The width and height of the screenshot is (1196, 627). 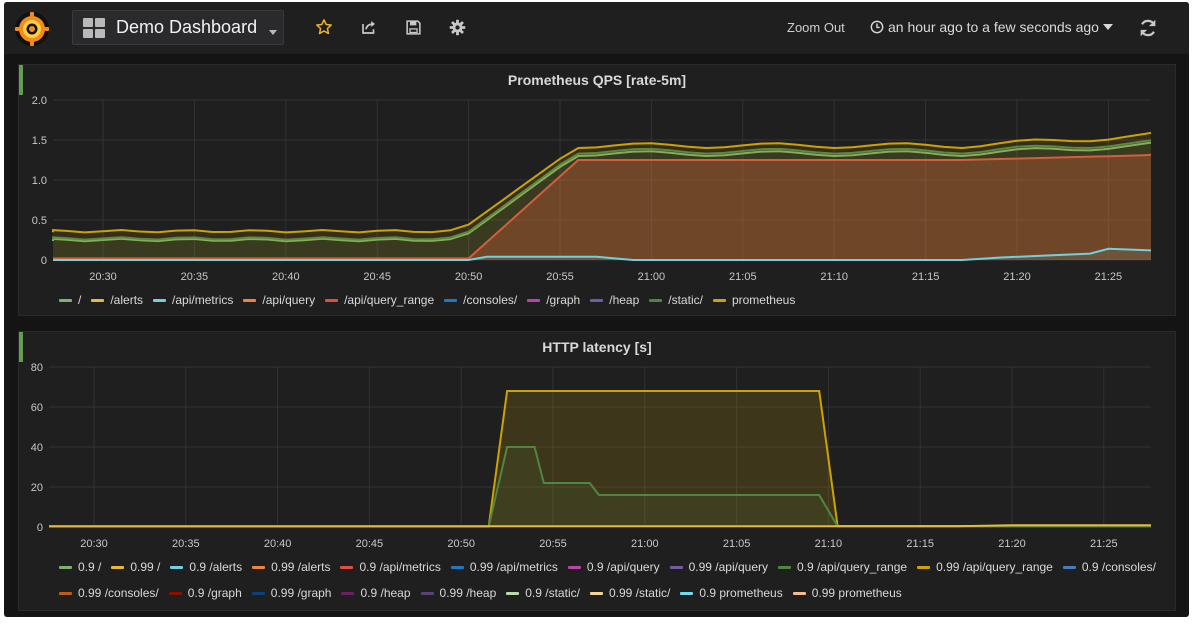 I want to click on legend-item: 0.9 prometheus, so click(x=731, y=593).